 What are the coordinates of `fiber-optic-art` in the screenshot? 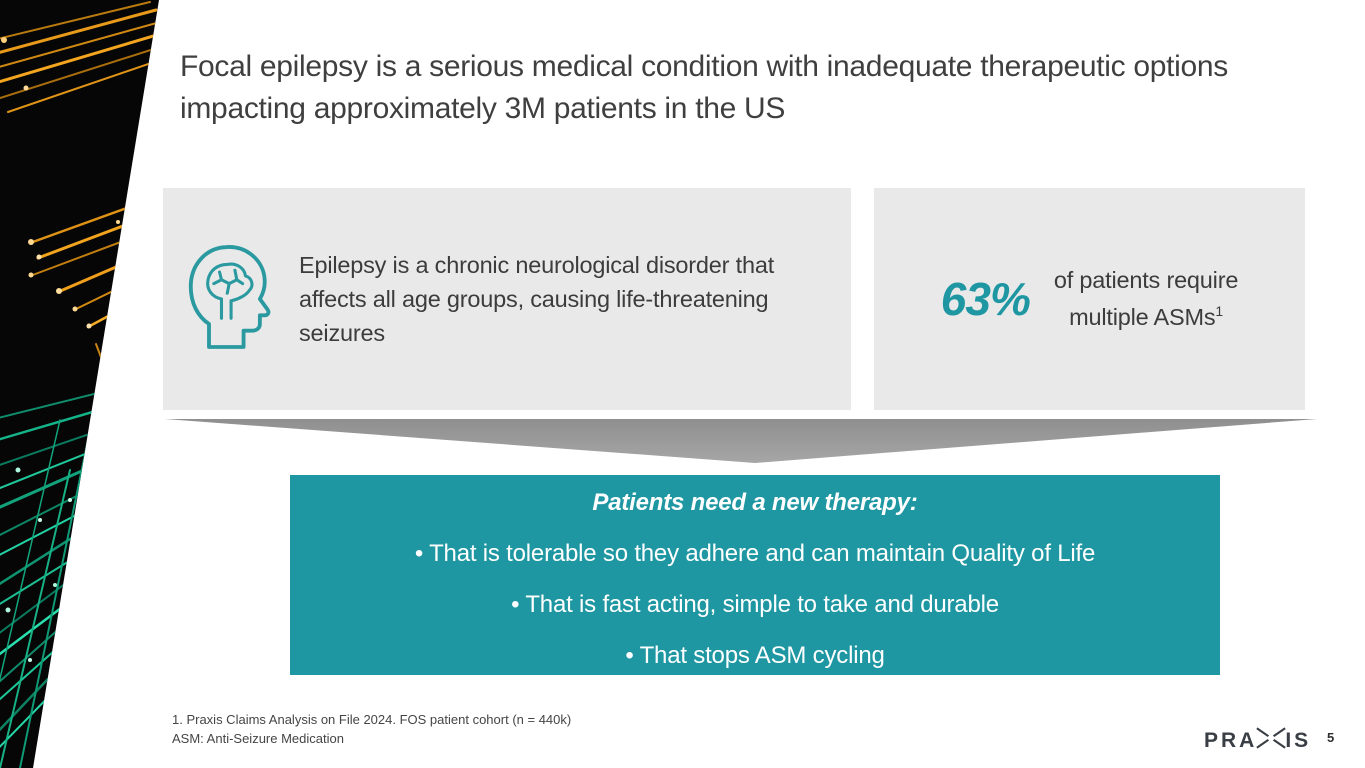 It's located at (80, 384).